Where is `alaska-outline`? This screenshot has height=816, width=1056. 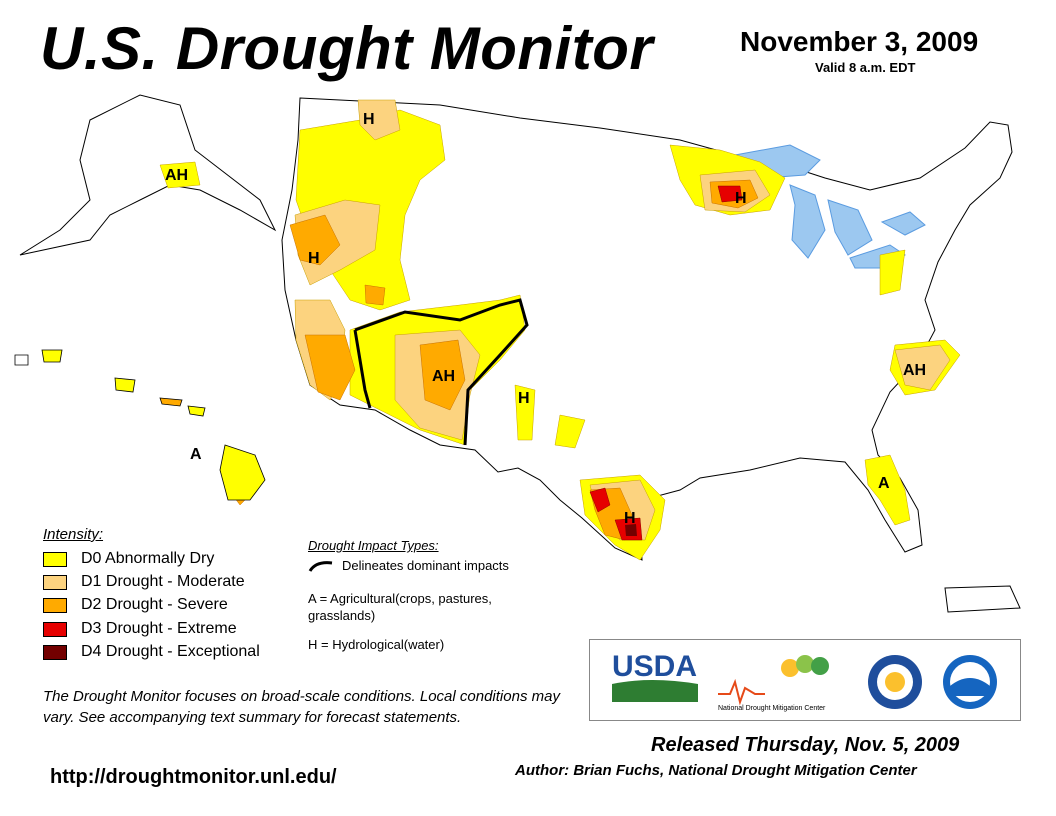 alaska-outline is located at coordinates (148, 175).